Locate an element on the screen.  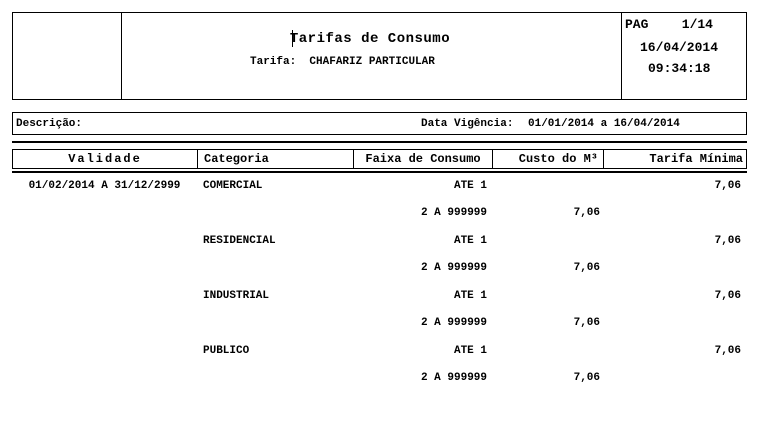
table-row: PUBLICO ATE 1 7,06 is located at coordinates (379, 352).